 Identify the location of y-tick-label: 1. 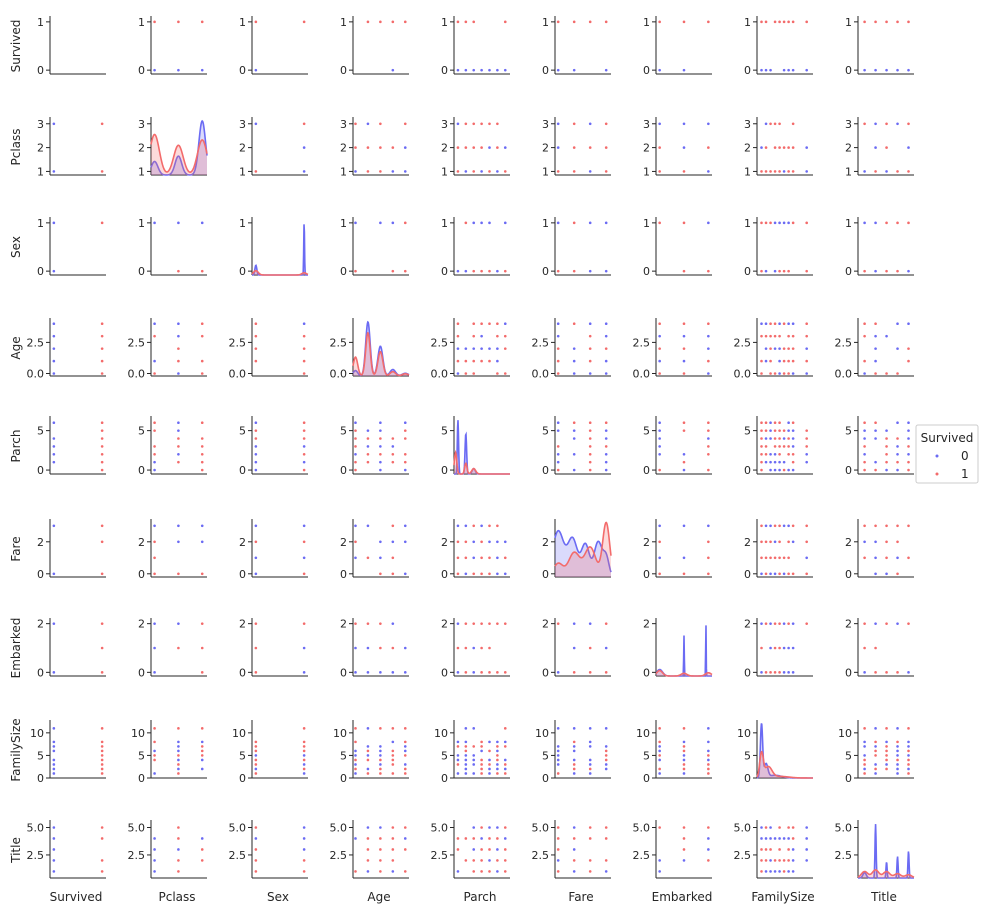
(545, 171).